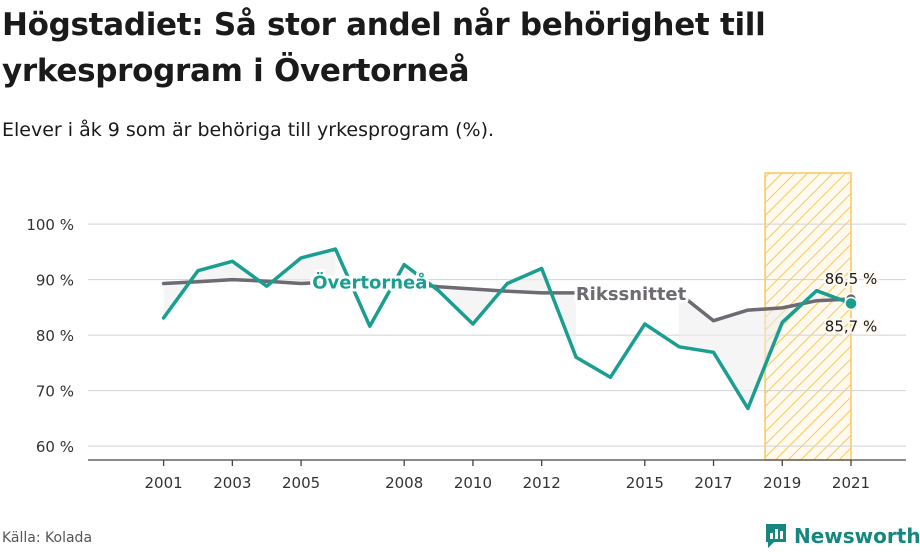 Image resolution: width=920 pixels, height=552 pixels. I want to click on y-tick-label: 70 %, so click(55, 392).